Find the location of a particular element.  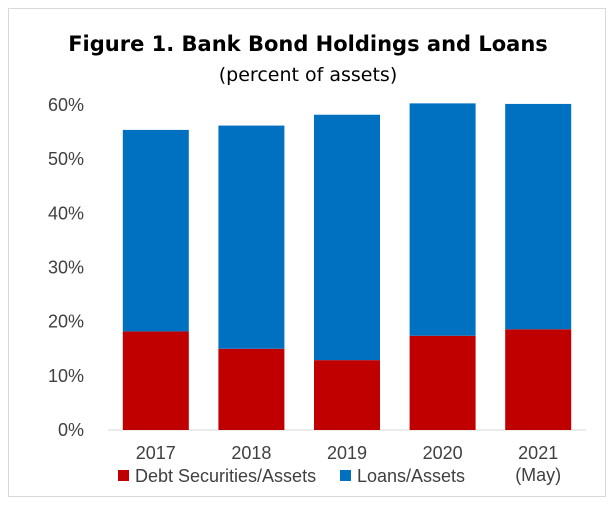

bar-loans-2018 is located at coordinates (251, 237).